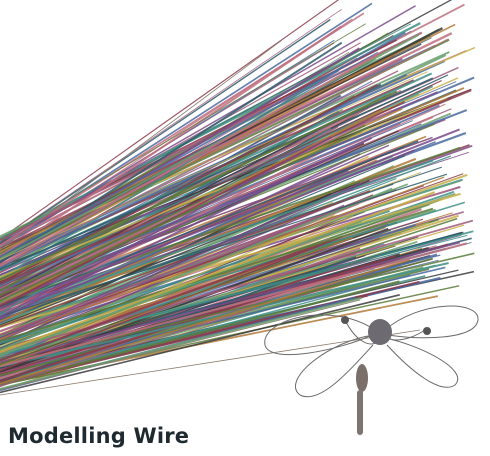  What do you see at coordinates (360, 412) in the screenshot?
I see `tail` at bounding box center [360, 412].